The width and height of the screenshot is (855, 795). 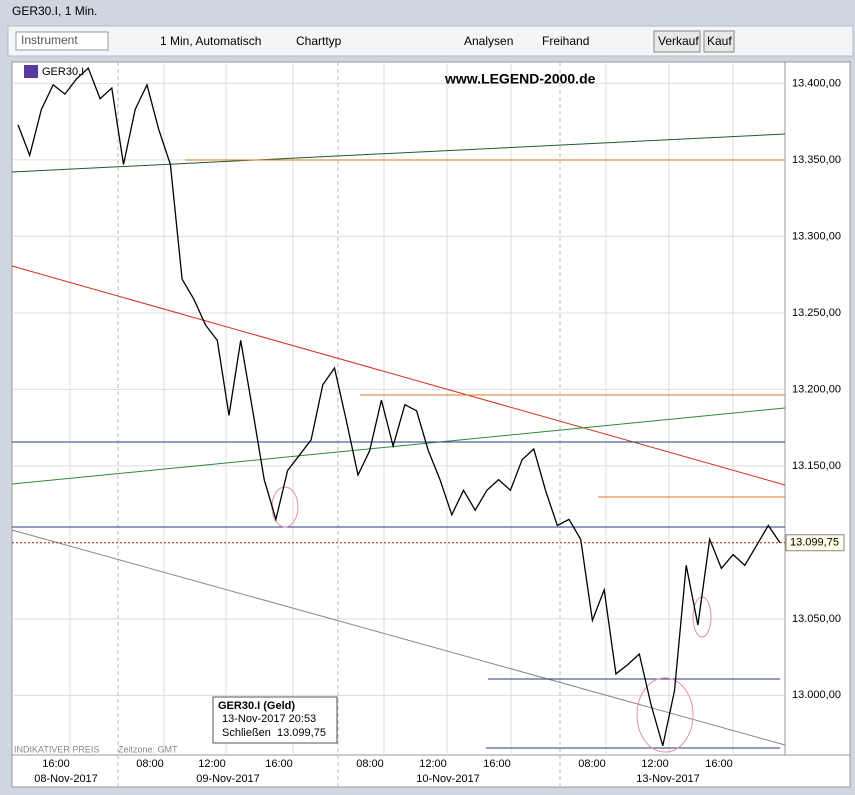 What do you see at coordinates (816, 160) in the screenshot?
I see `y-tick-label: 13.350,00` at bounding box center [816, 160].